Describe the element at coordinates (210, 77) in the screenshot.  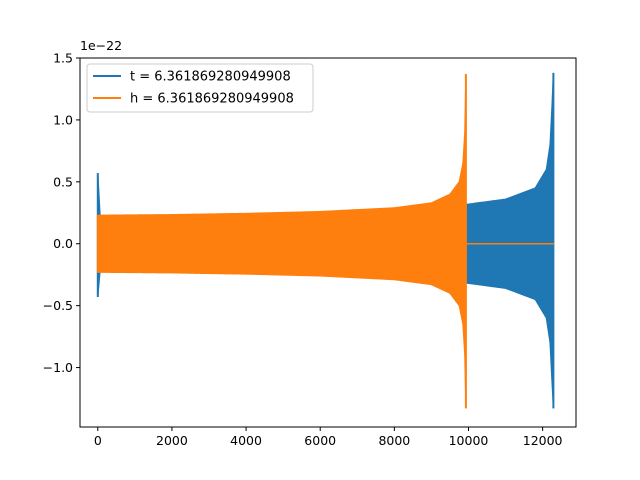
I see `legend-label-t: t = 6.361869280949908` at that location.